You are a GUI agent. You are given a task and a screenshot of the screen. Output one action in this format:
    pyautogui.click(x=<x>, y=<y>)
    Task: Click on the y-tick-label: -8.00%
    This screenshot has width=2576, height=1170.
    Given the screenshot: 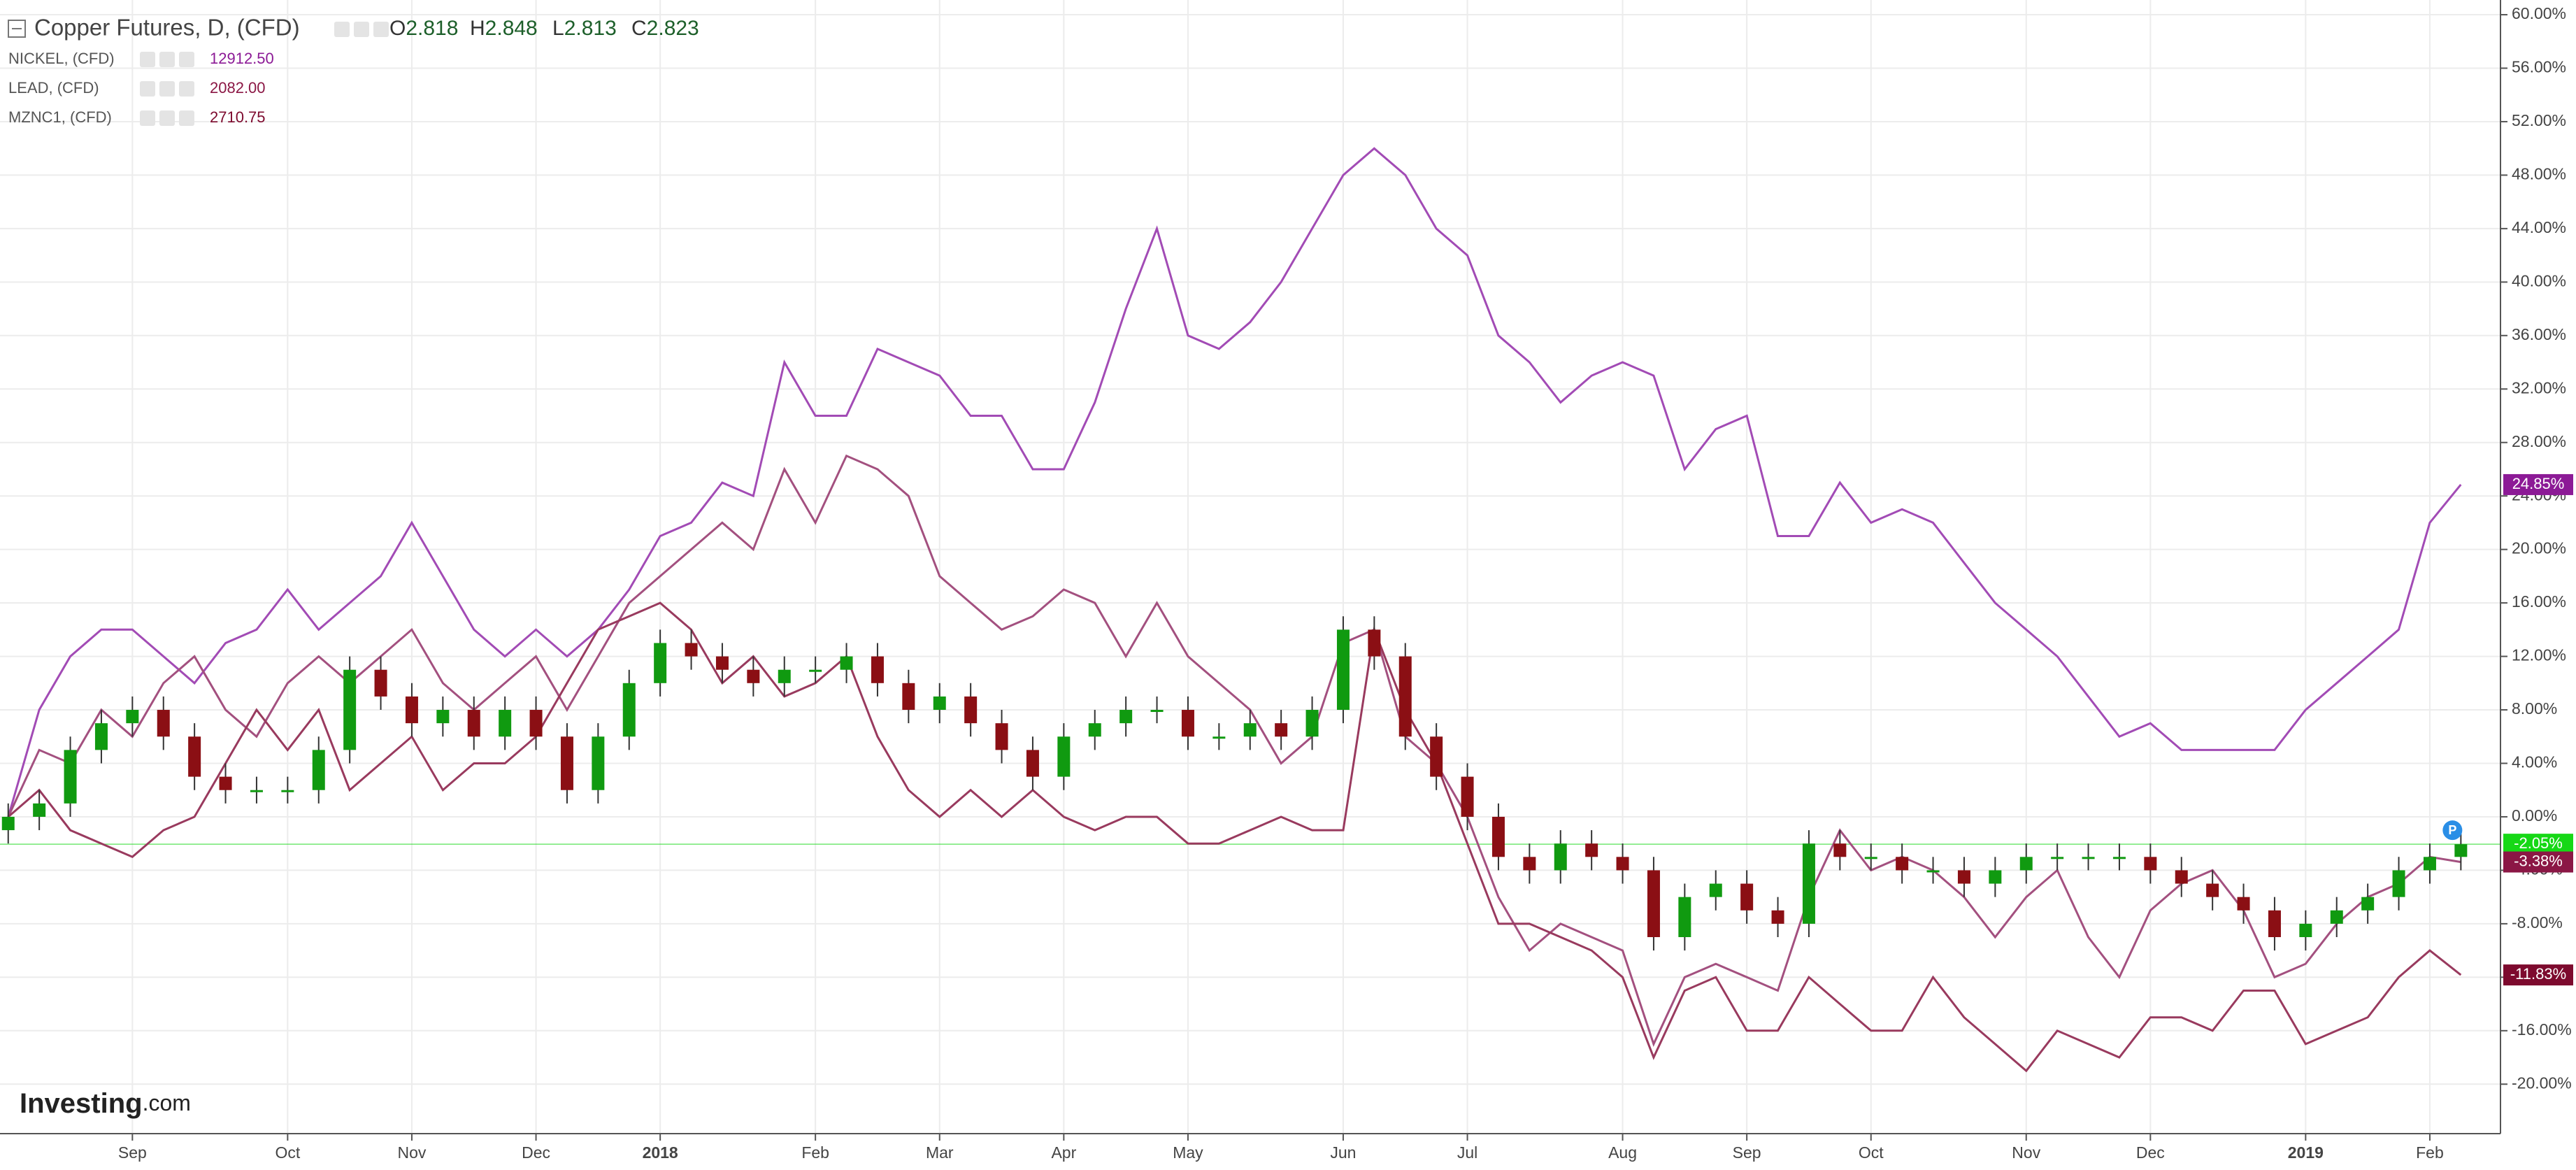 What is the action you would take?
    pyautogui.click(x=2537, y=922)
    